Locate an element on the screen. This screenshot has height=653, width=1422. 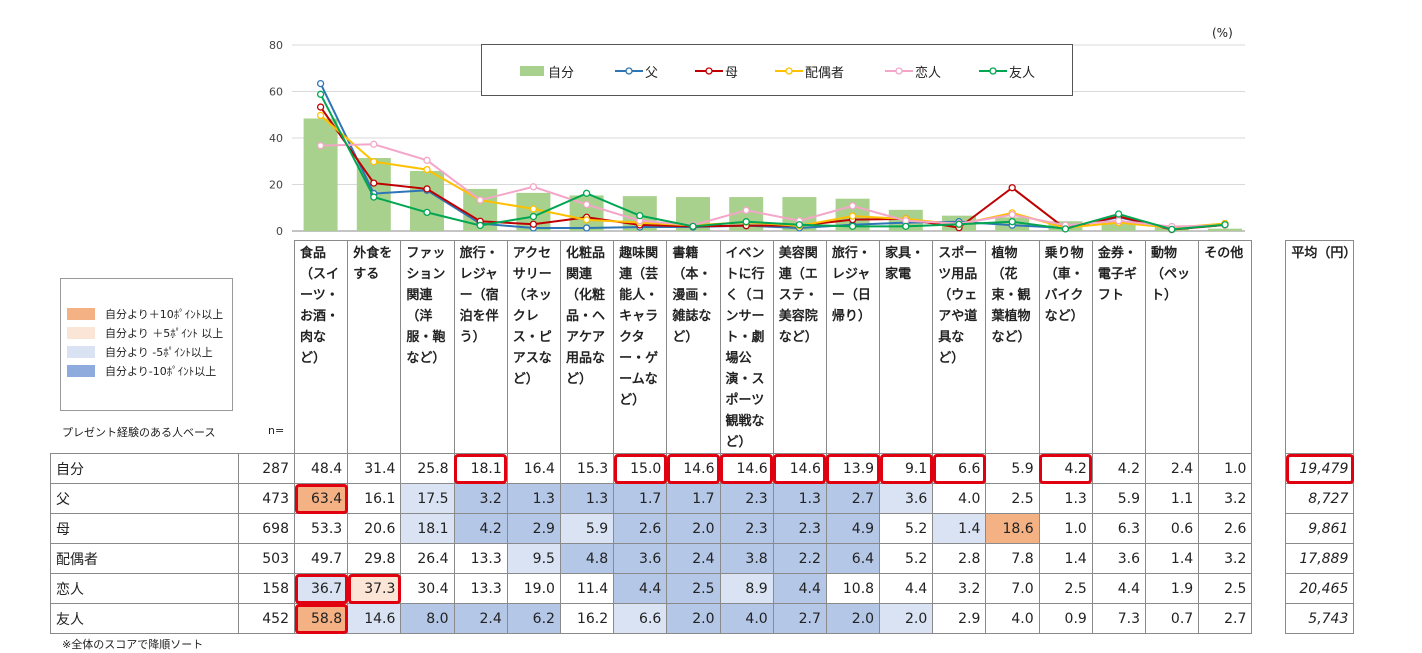
value-cell: 37.3 is located at coordinates (374, 588).